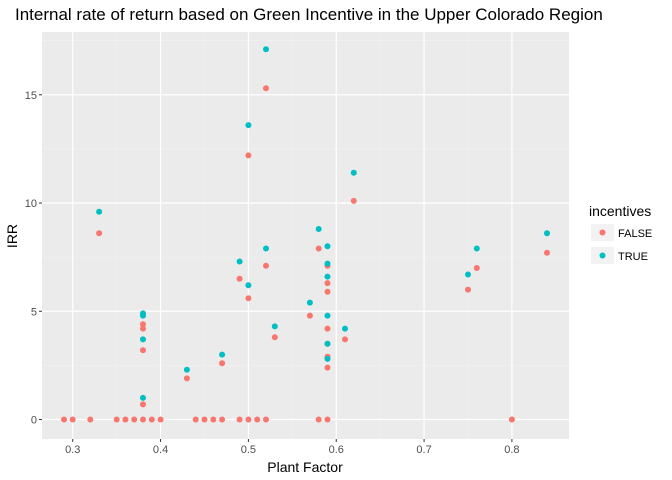 This screenshot has height=480, width=672. Describe the element at coordinates (31, 96) in the screenshot. I see `y-tick-label: 15` at that location.